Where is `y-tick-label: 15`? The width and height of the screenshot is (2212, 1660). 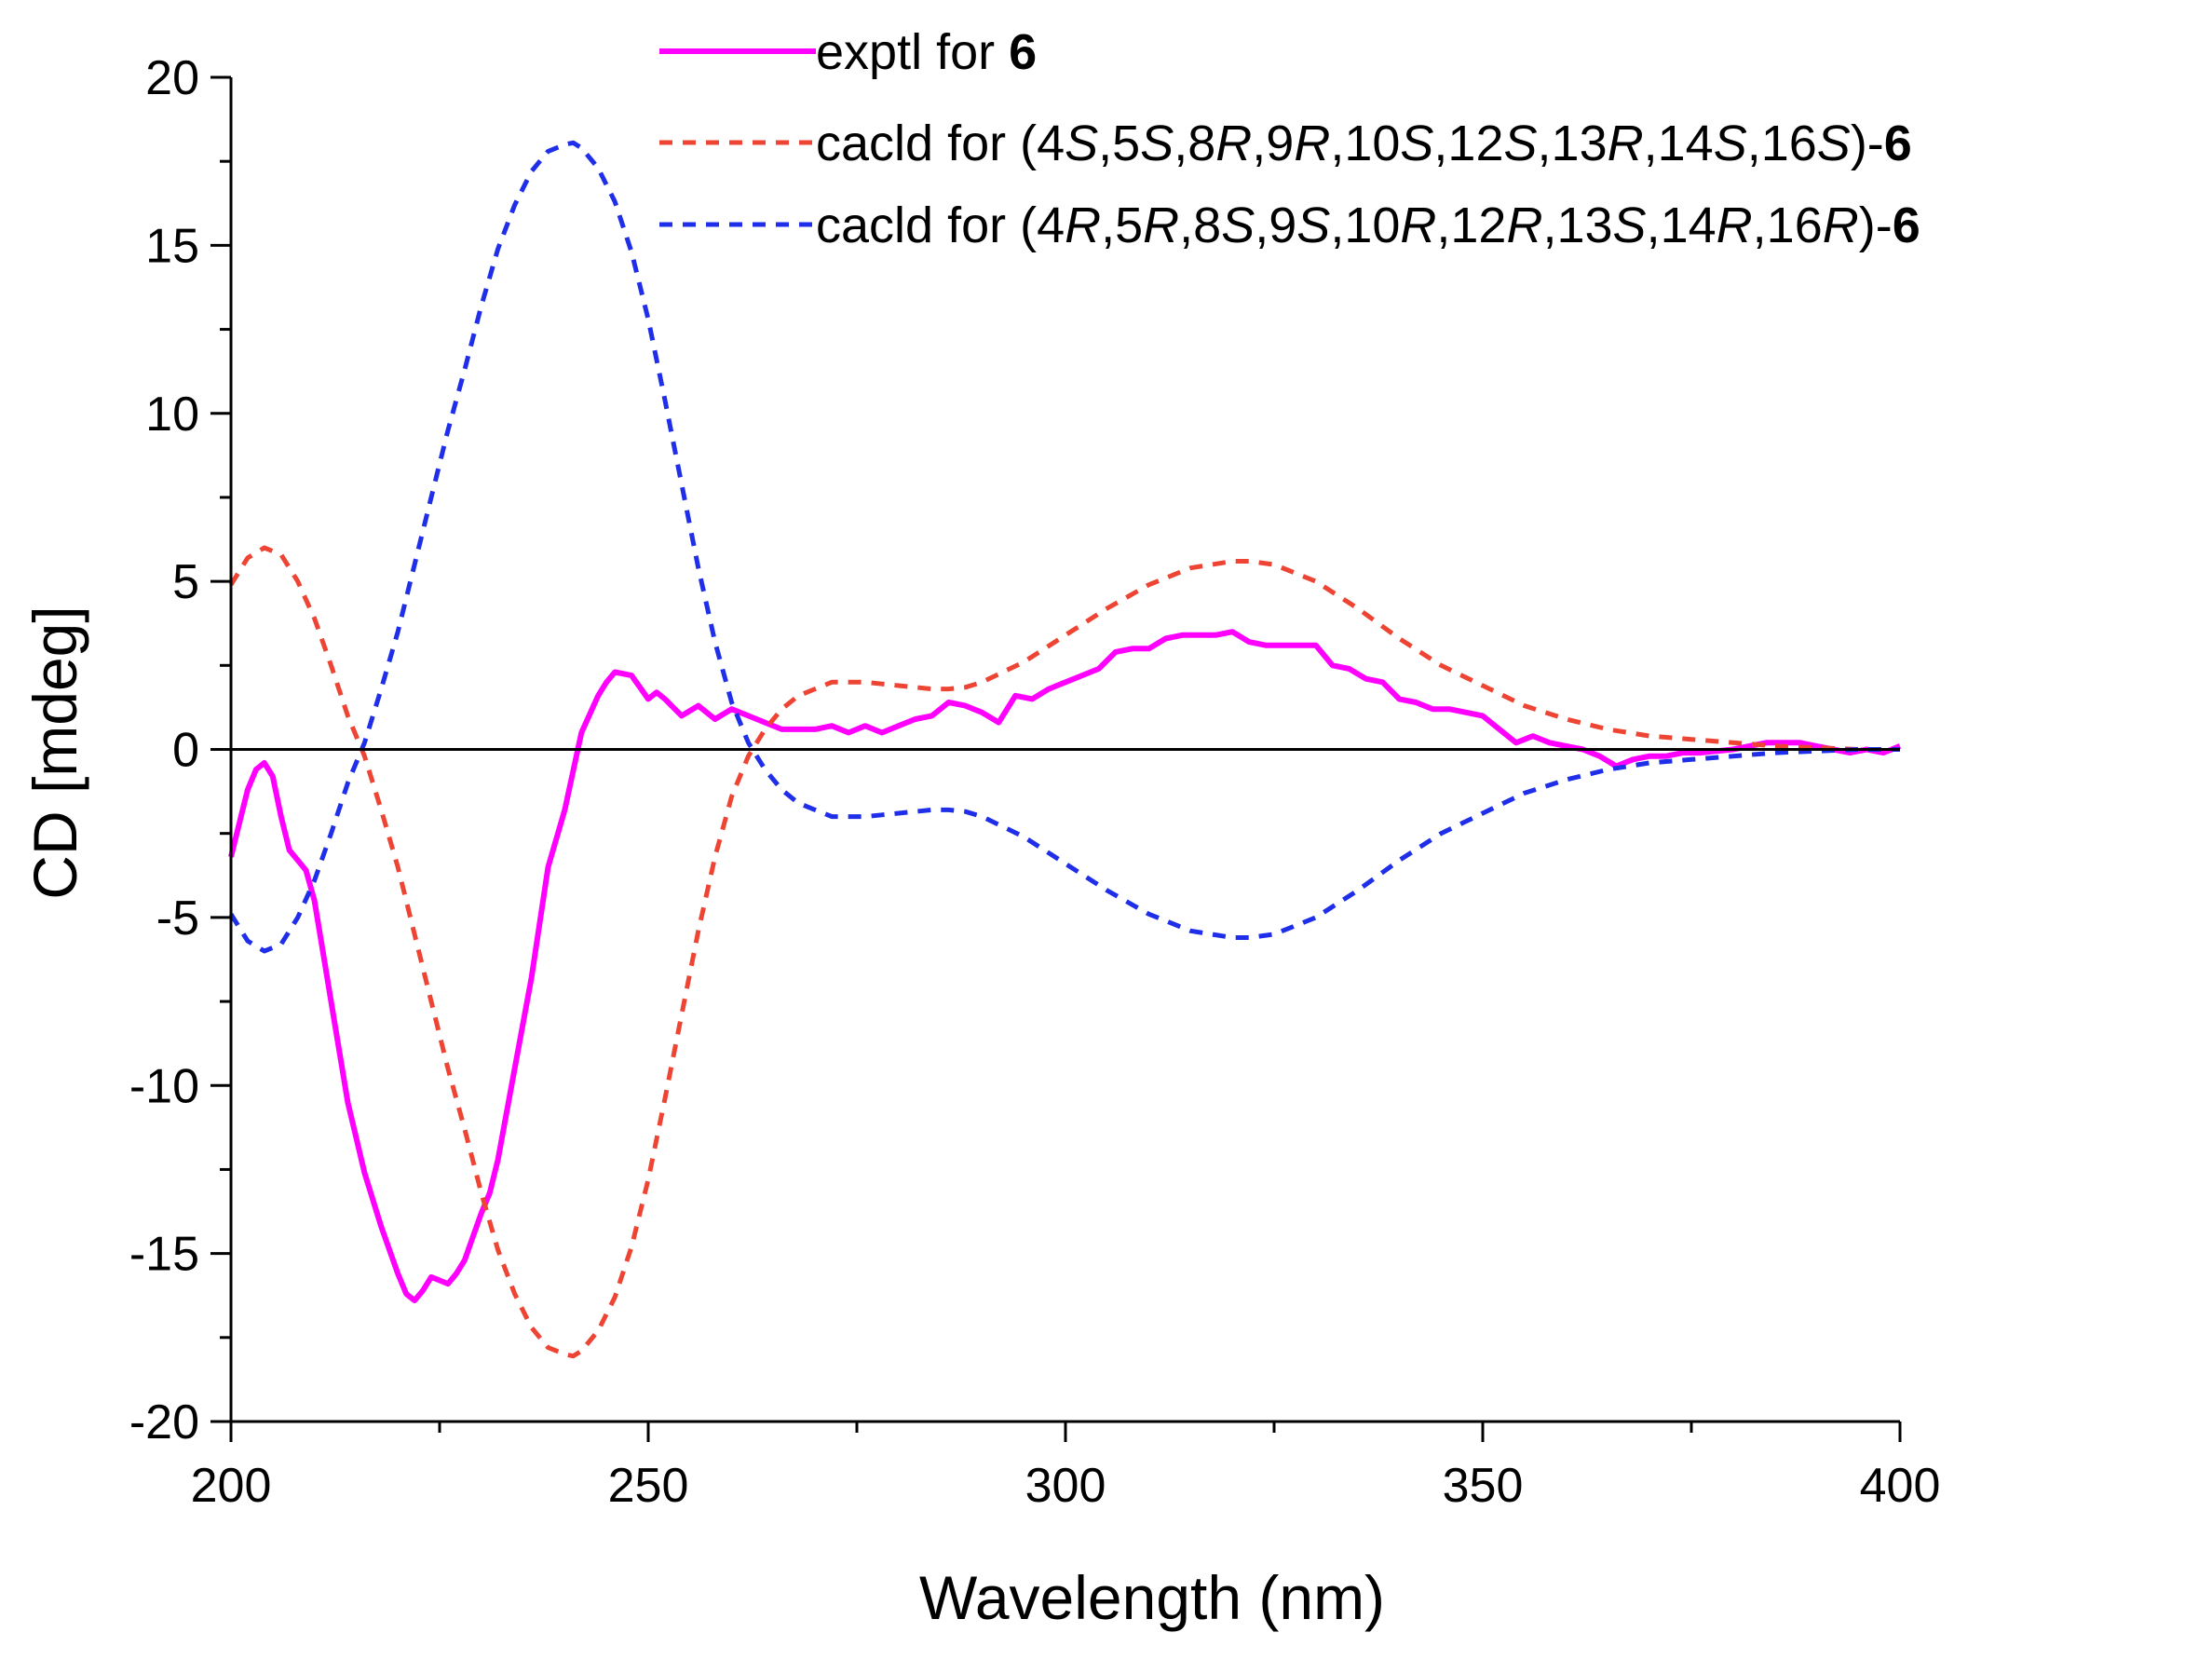
y-tick-label: 15 is located at coordinates (172, 246).